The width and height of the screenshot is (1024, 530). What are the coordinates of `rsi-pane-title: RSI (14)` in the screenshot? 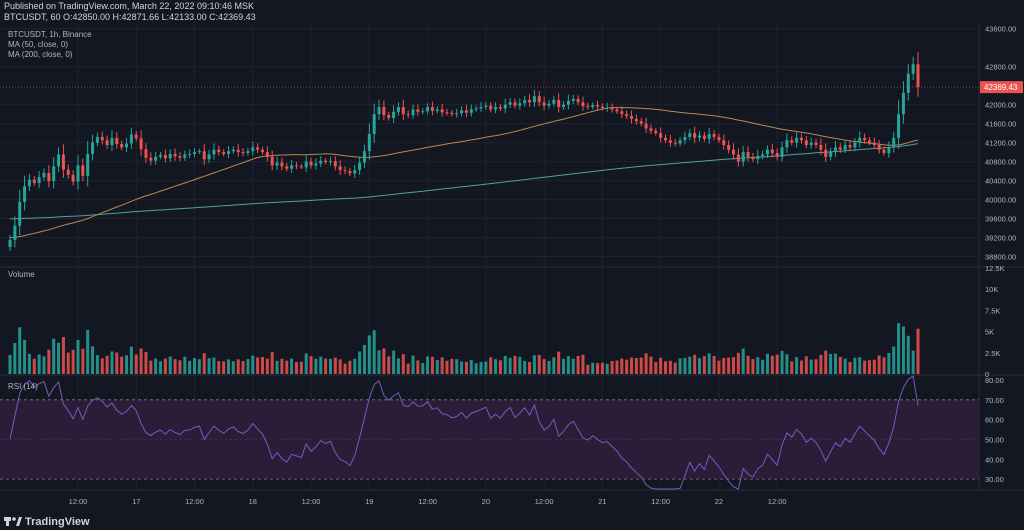 It's located at (23, 386).